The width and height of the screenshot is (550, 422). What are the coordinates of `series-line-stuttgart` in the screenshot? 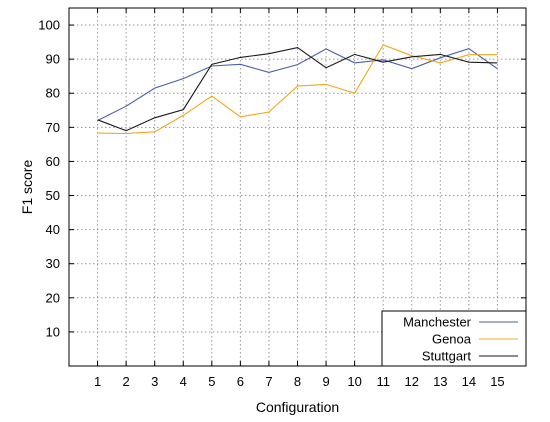 It's located at (297, 89).